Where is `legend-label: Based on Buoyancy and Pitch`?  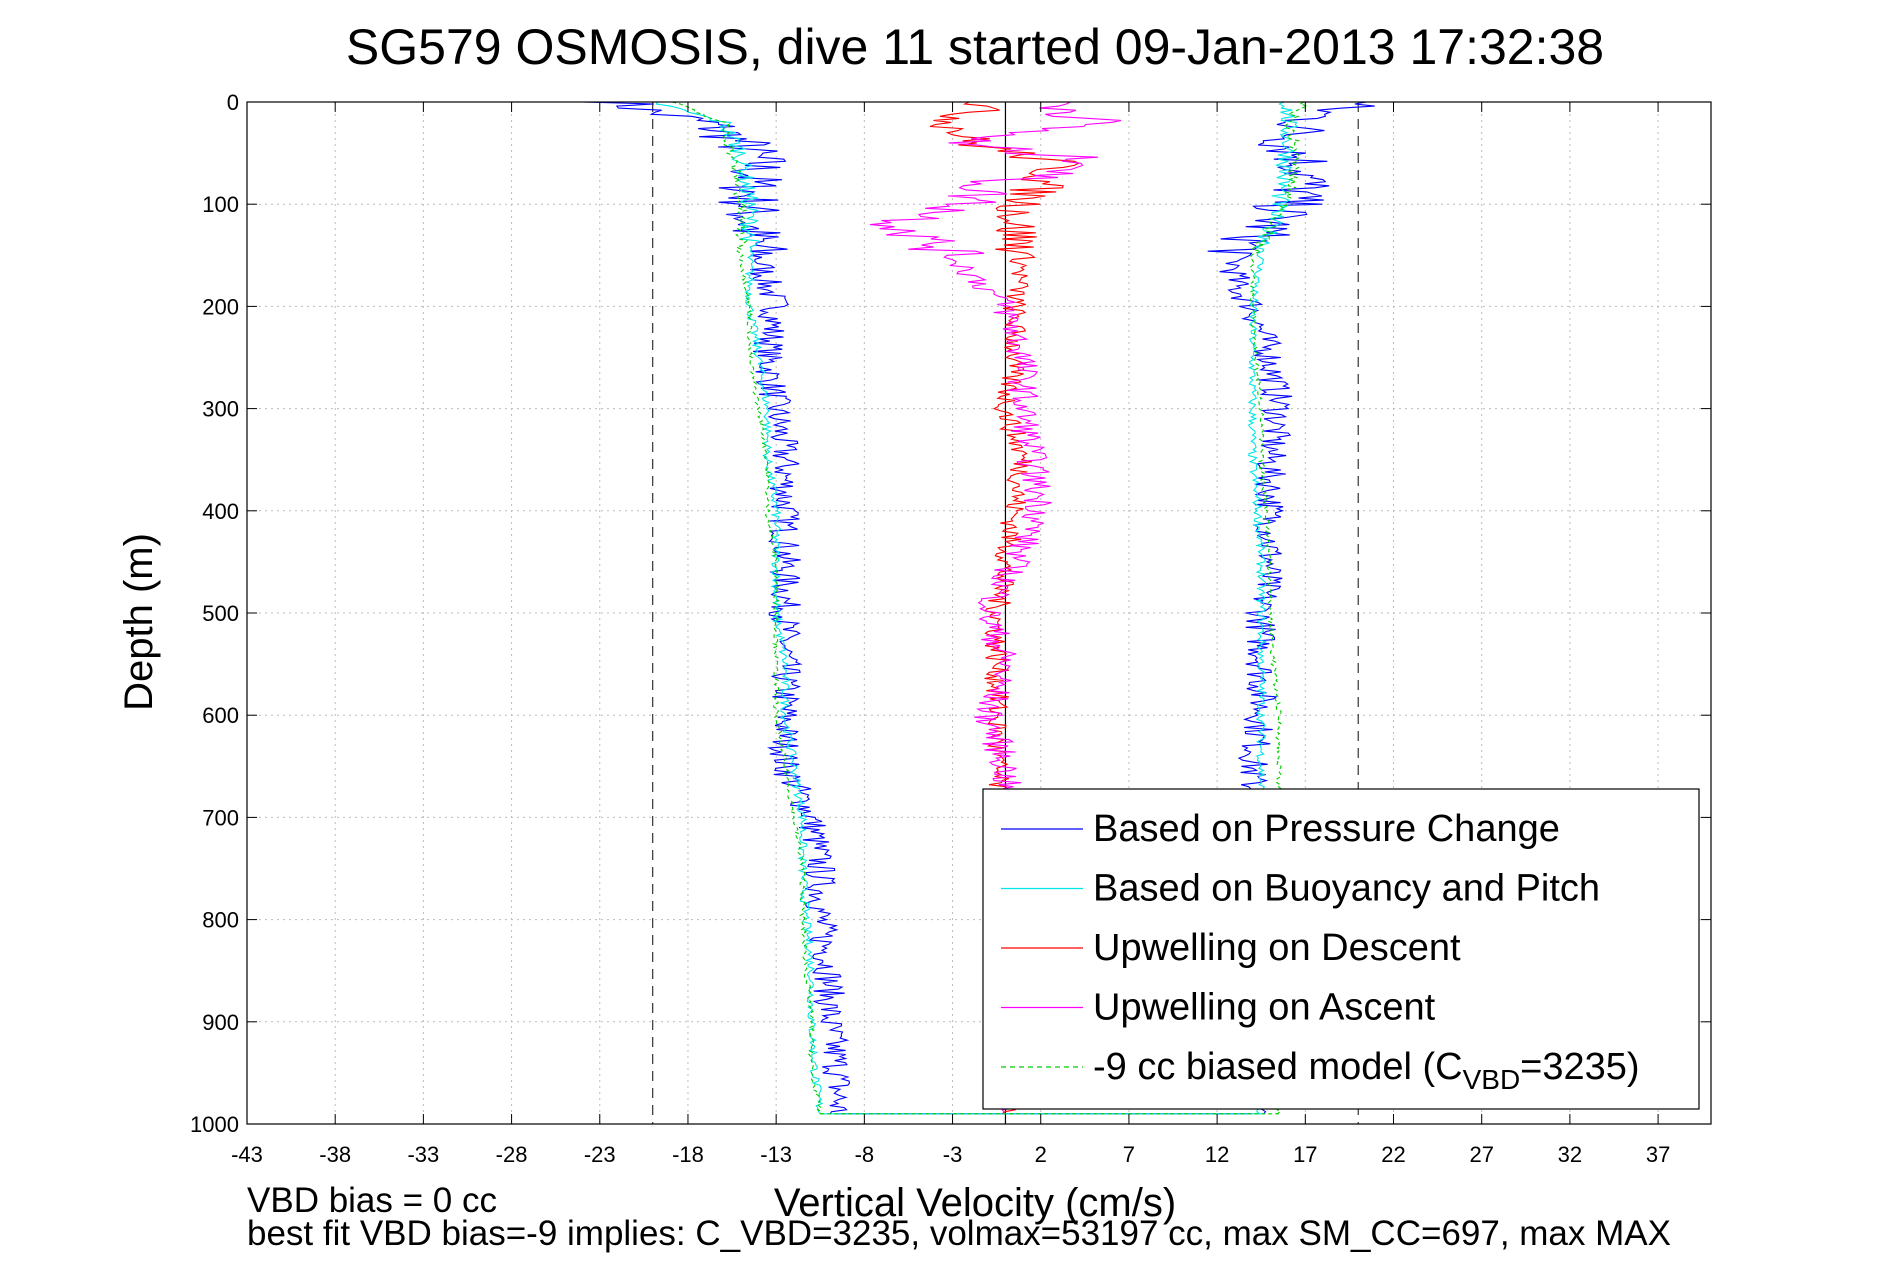
legend-label: Based on Buoyancy and Pitch is located at coordinates (1346, 889).